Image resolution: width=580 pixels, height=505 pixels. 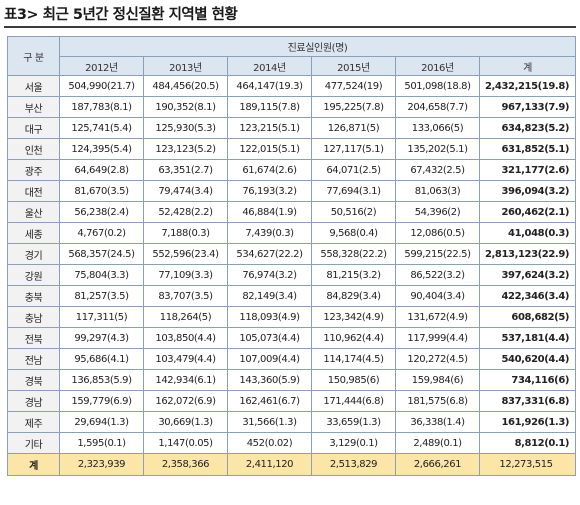 What do you see at coordinates (33, 380) in the screenshot?
I see `region-cell: 경북` at bounding box center [33, 380].